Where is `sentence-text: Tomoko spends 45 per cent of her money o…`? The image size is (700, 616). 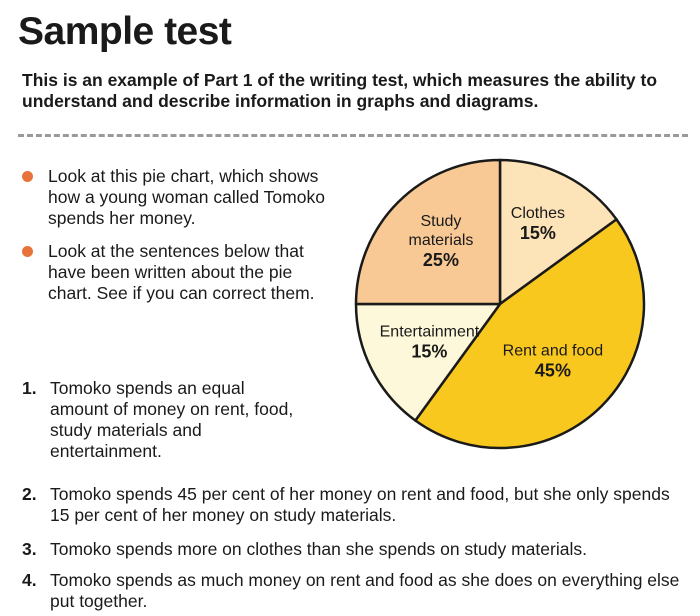
sentence-text: Tomoko spends 45 per cent of her money o… is located at coordinates (360, 504).